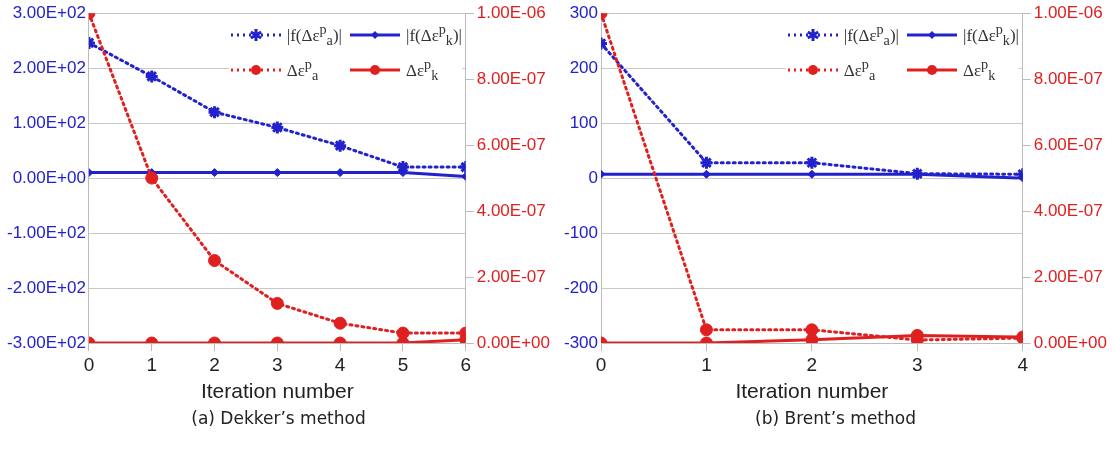 The width and height of the screenshot is (1114, 450). I want to click on y-tick-label: 100, so click(584, 122).